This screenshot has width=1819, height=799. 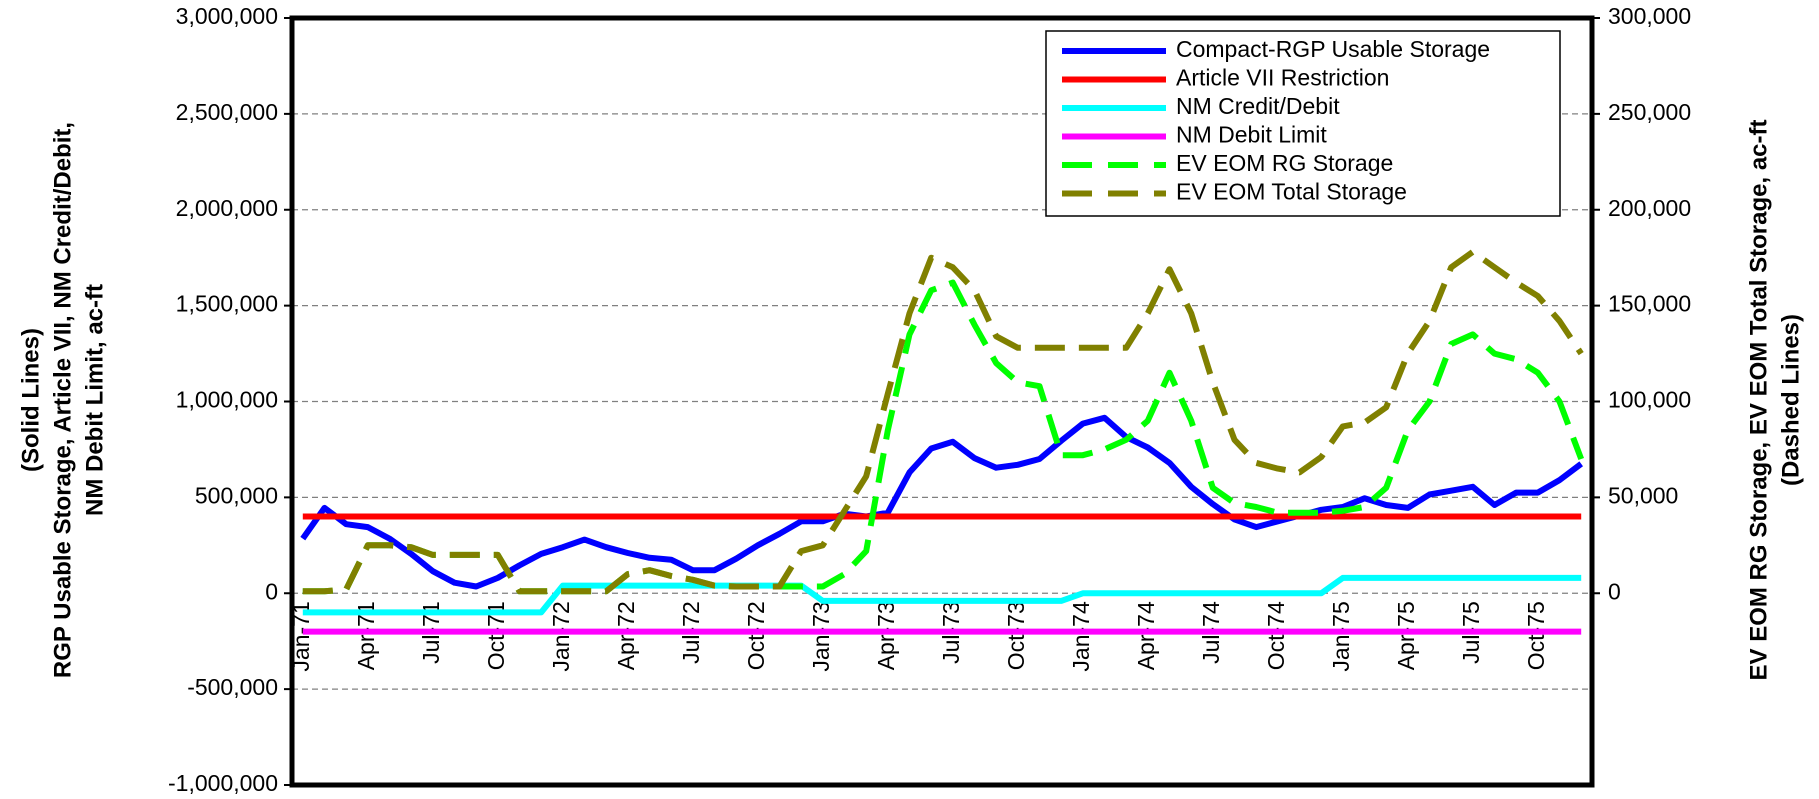 I want to click on legend-label: EV EOM Total Storage, so click(x=1291, y=192).